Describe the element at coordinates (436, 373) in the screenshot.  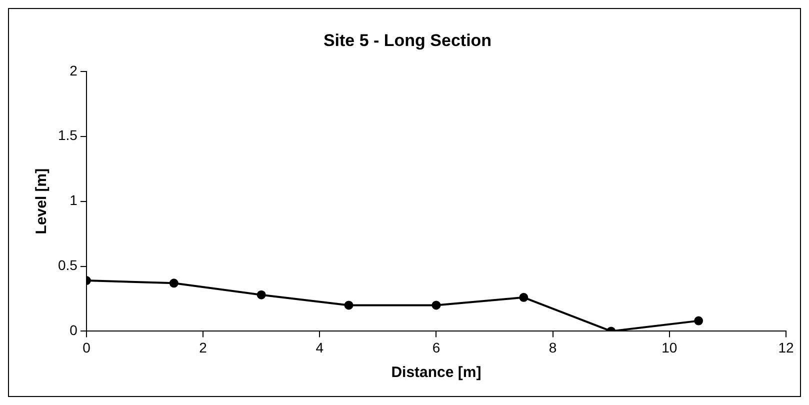
I see `x-axis-title: Distance [m]` at that location.